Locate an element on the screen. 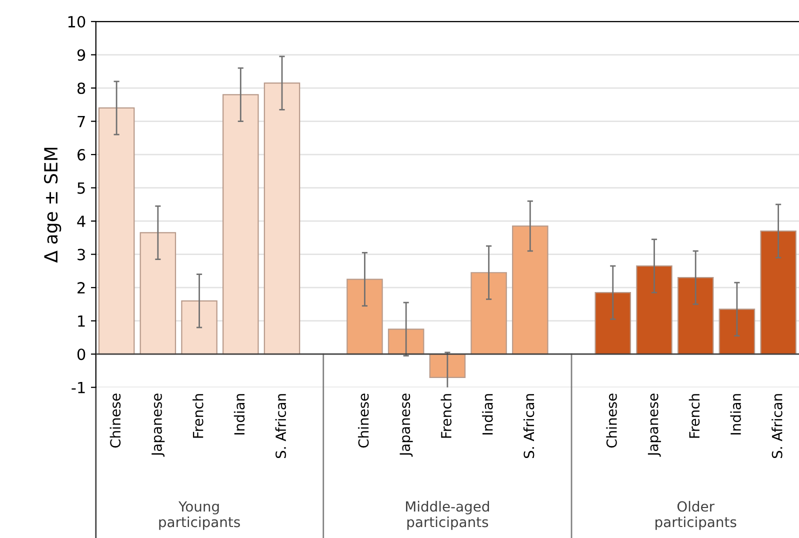 This screenshot has width=799, height=538. text: Middle-aged participants is located at coordinates (447, 515).